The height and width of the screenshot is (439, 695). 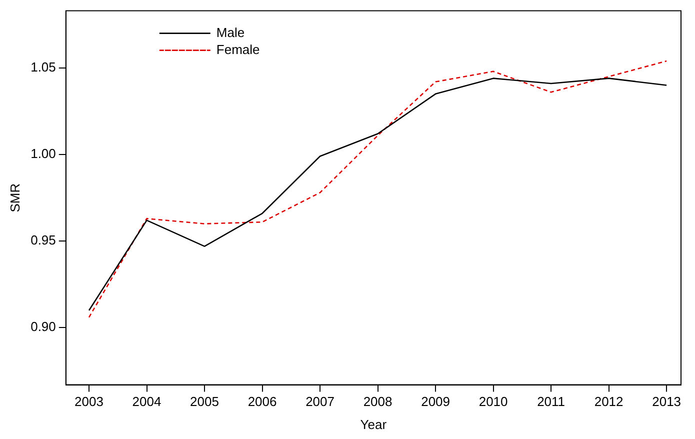 What do you see at coordinates (204, 402) in the screenshot?
I see `x-tick-label: 2005` at bounding box center [204, 402].